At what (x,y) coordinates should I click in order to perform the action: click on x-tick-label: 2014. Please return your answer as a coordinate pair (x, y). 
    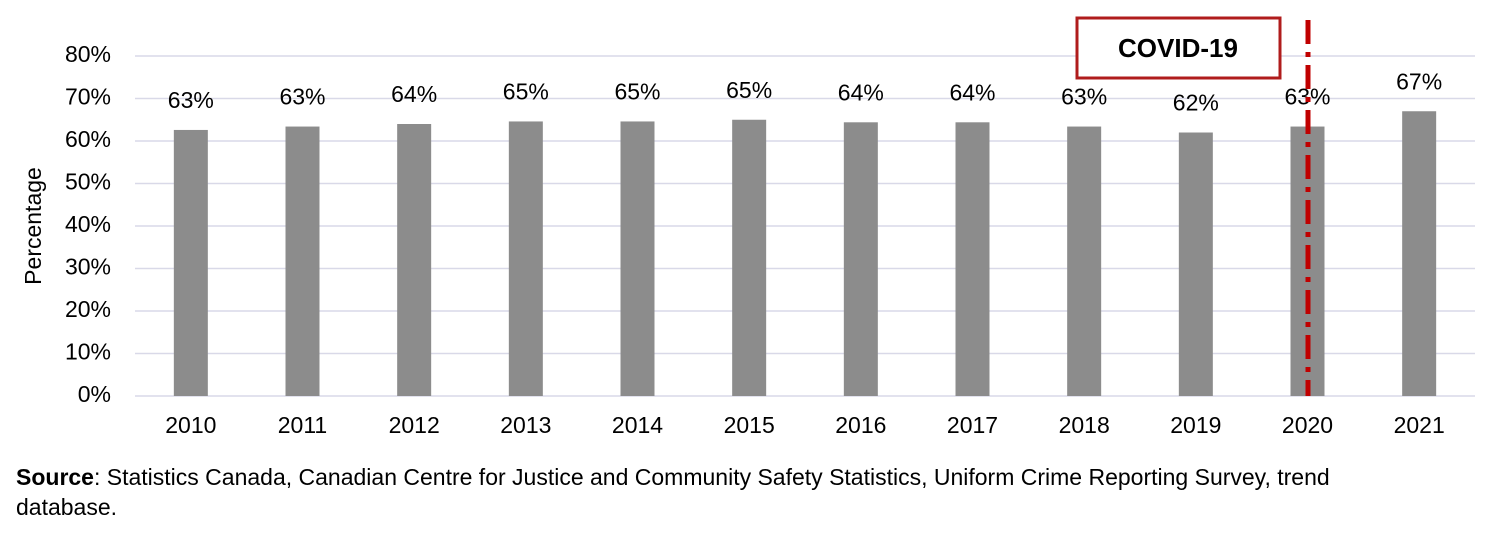
    Looking at the image, I should click on (637, 425).